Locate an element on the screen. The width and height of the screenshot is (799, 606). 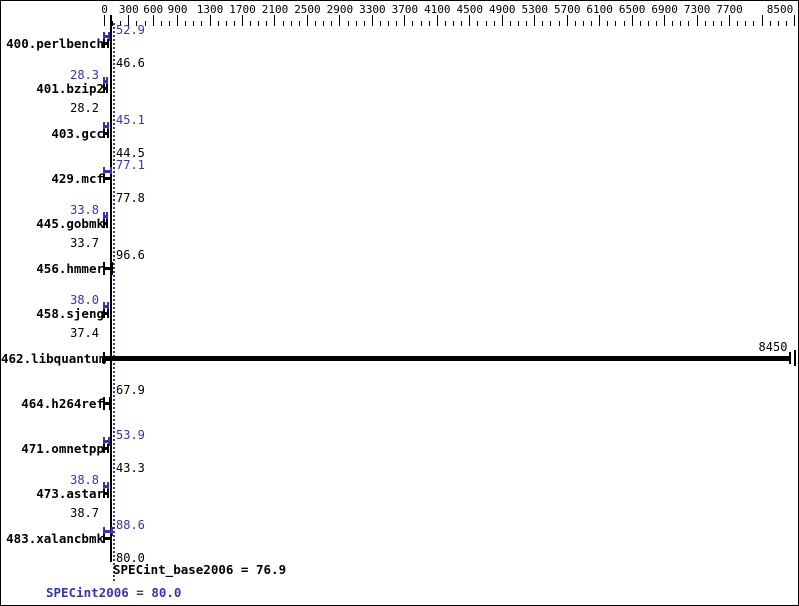
base-mean-score-text: SPECint_base2006 = 76.9 is located at coordinates (200, 569).